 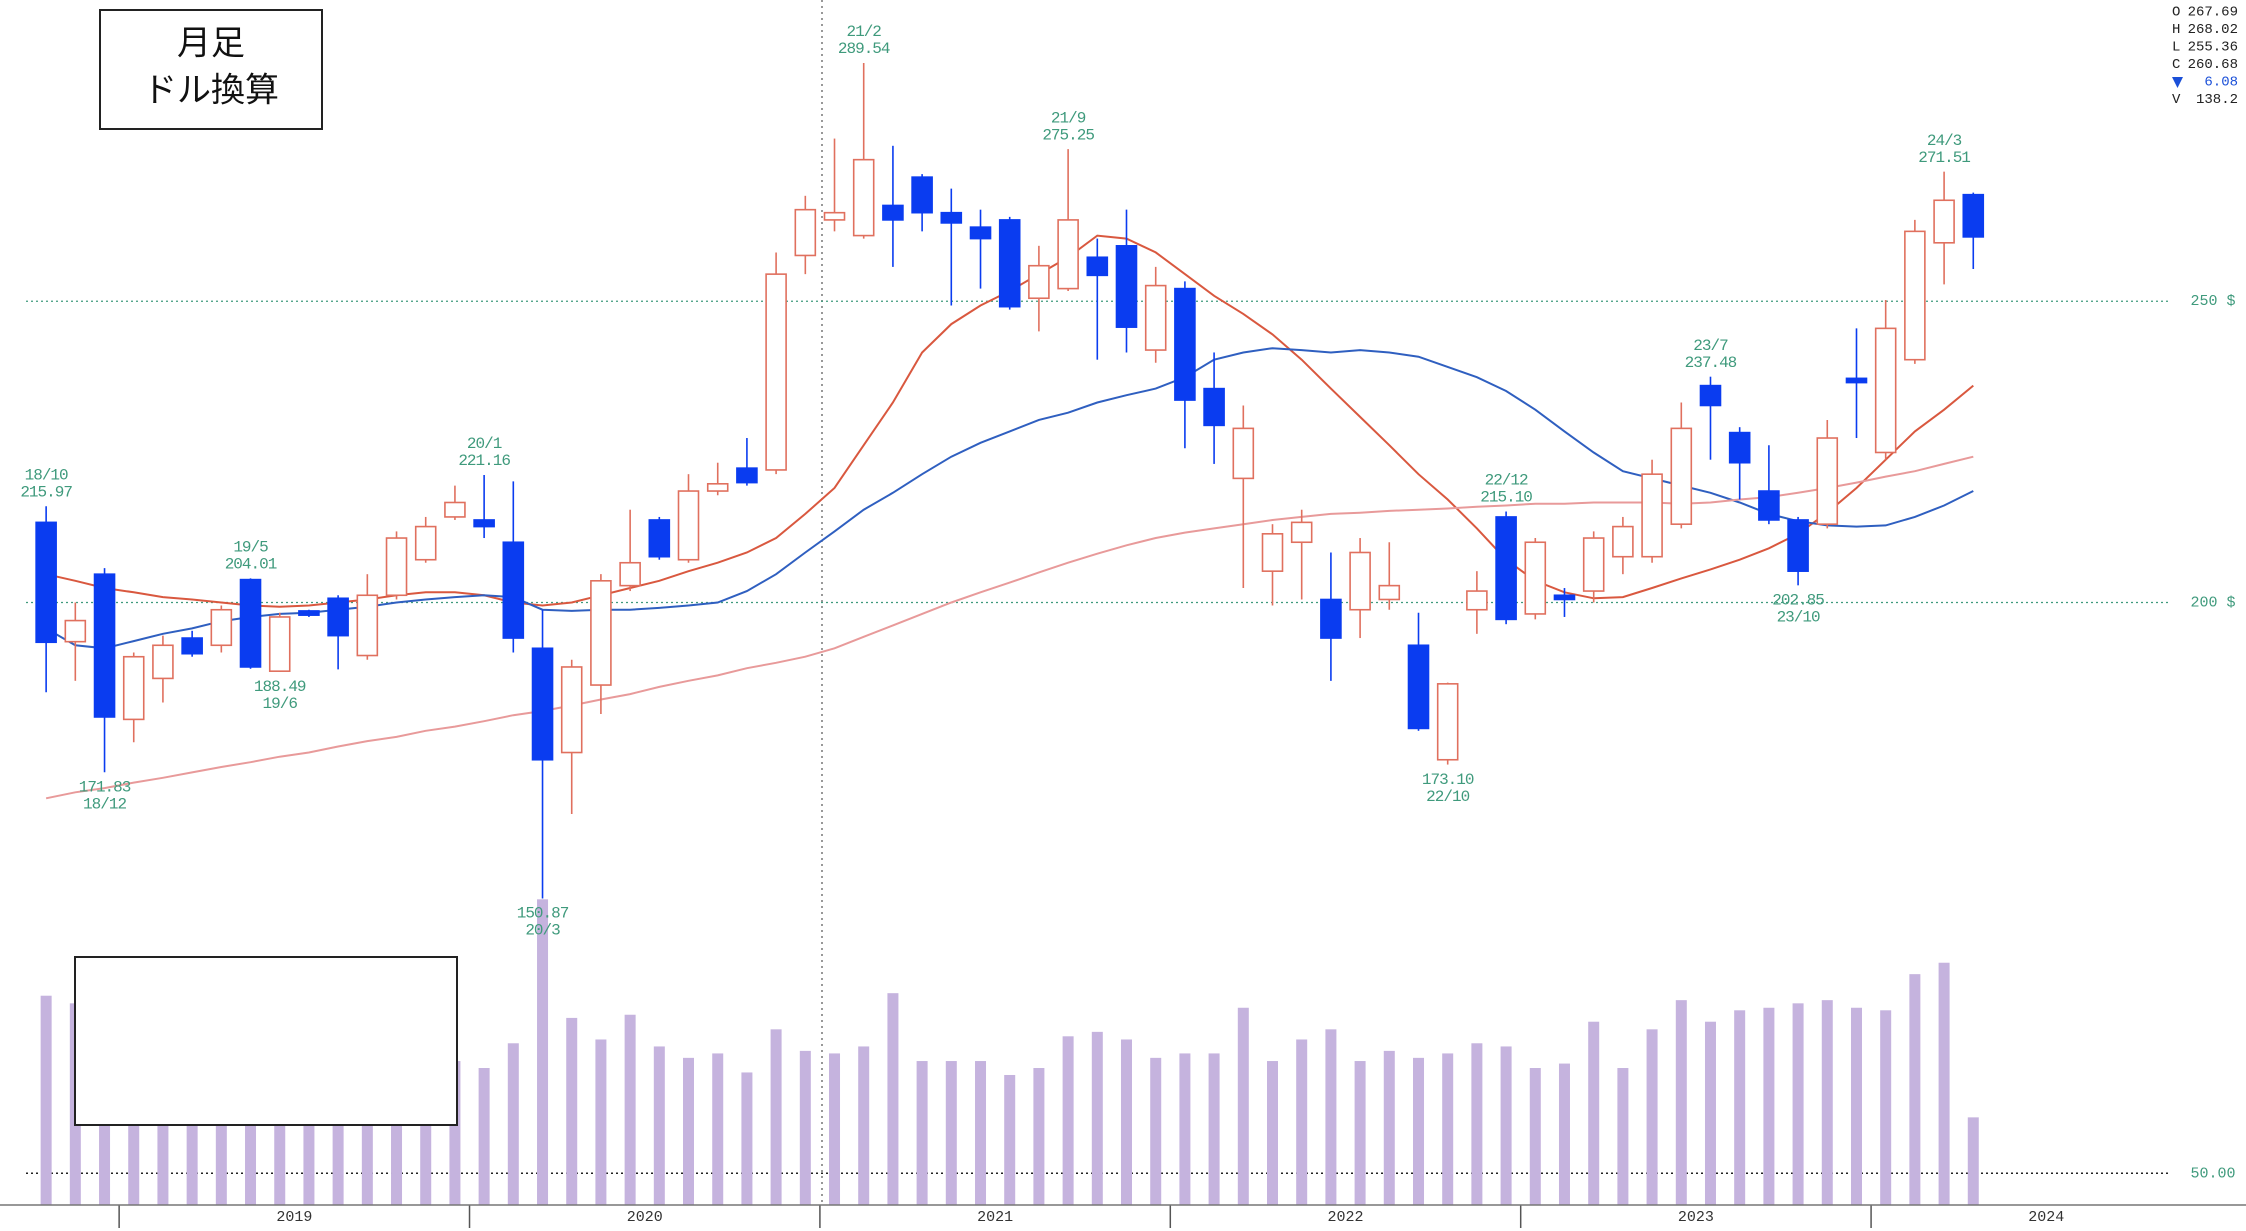 What do you see at coordinates (1798, 618) in the screenshot?
I see `annotation-date: 23/10` at bounding box center [1798, 618].